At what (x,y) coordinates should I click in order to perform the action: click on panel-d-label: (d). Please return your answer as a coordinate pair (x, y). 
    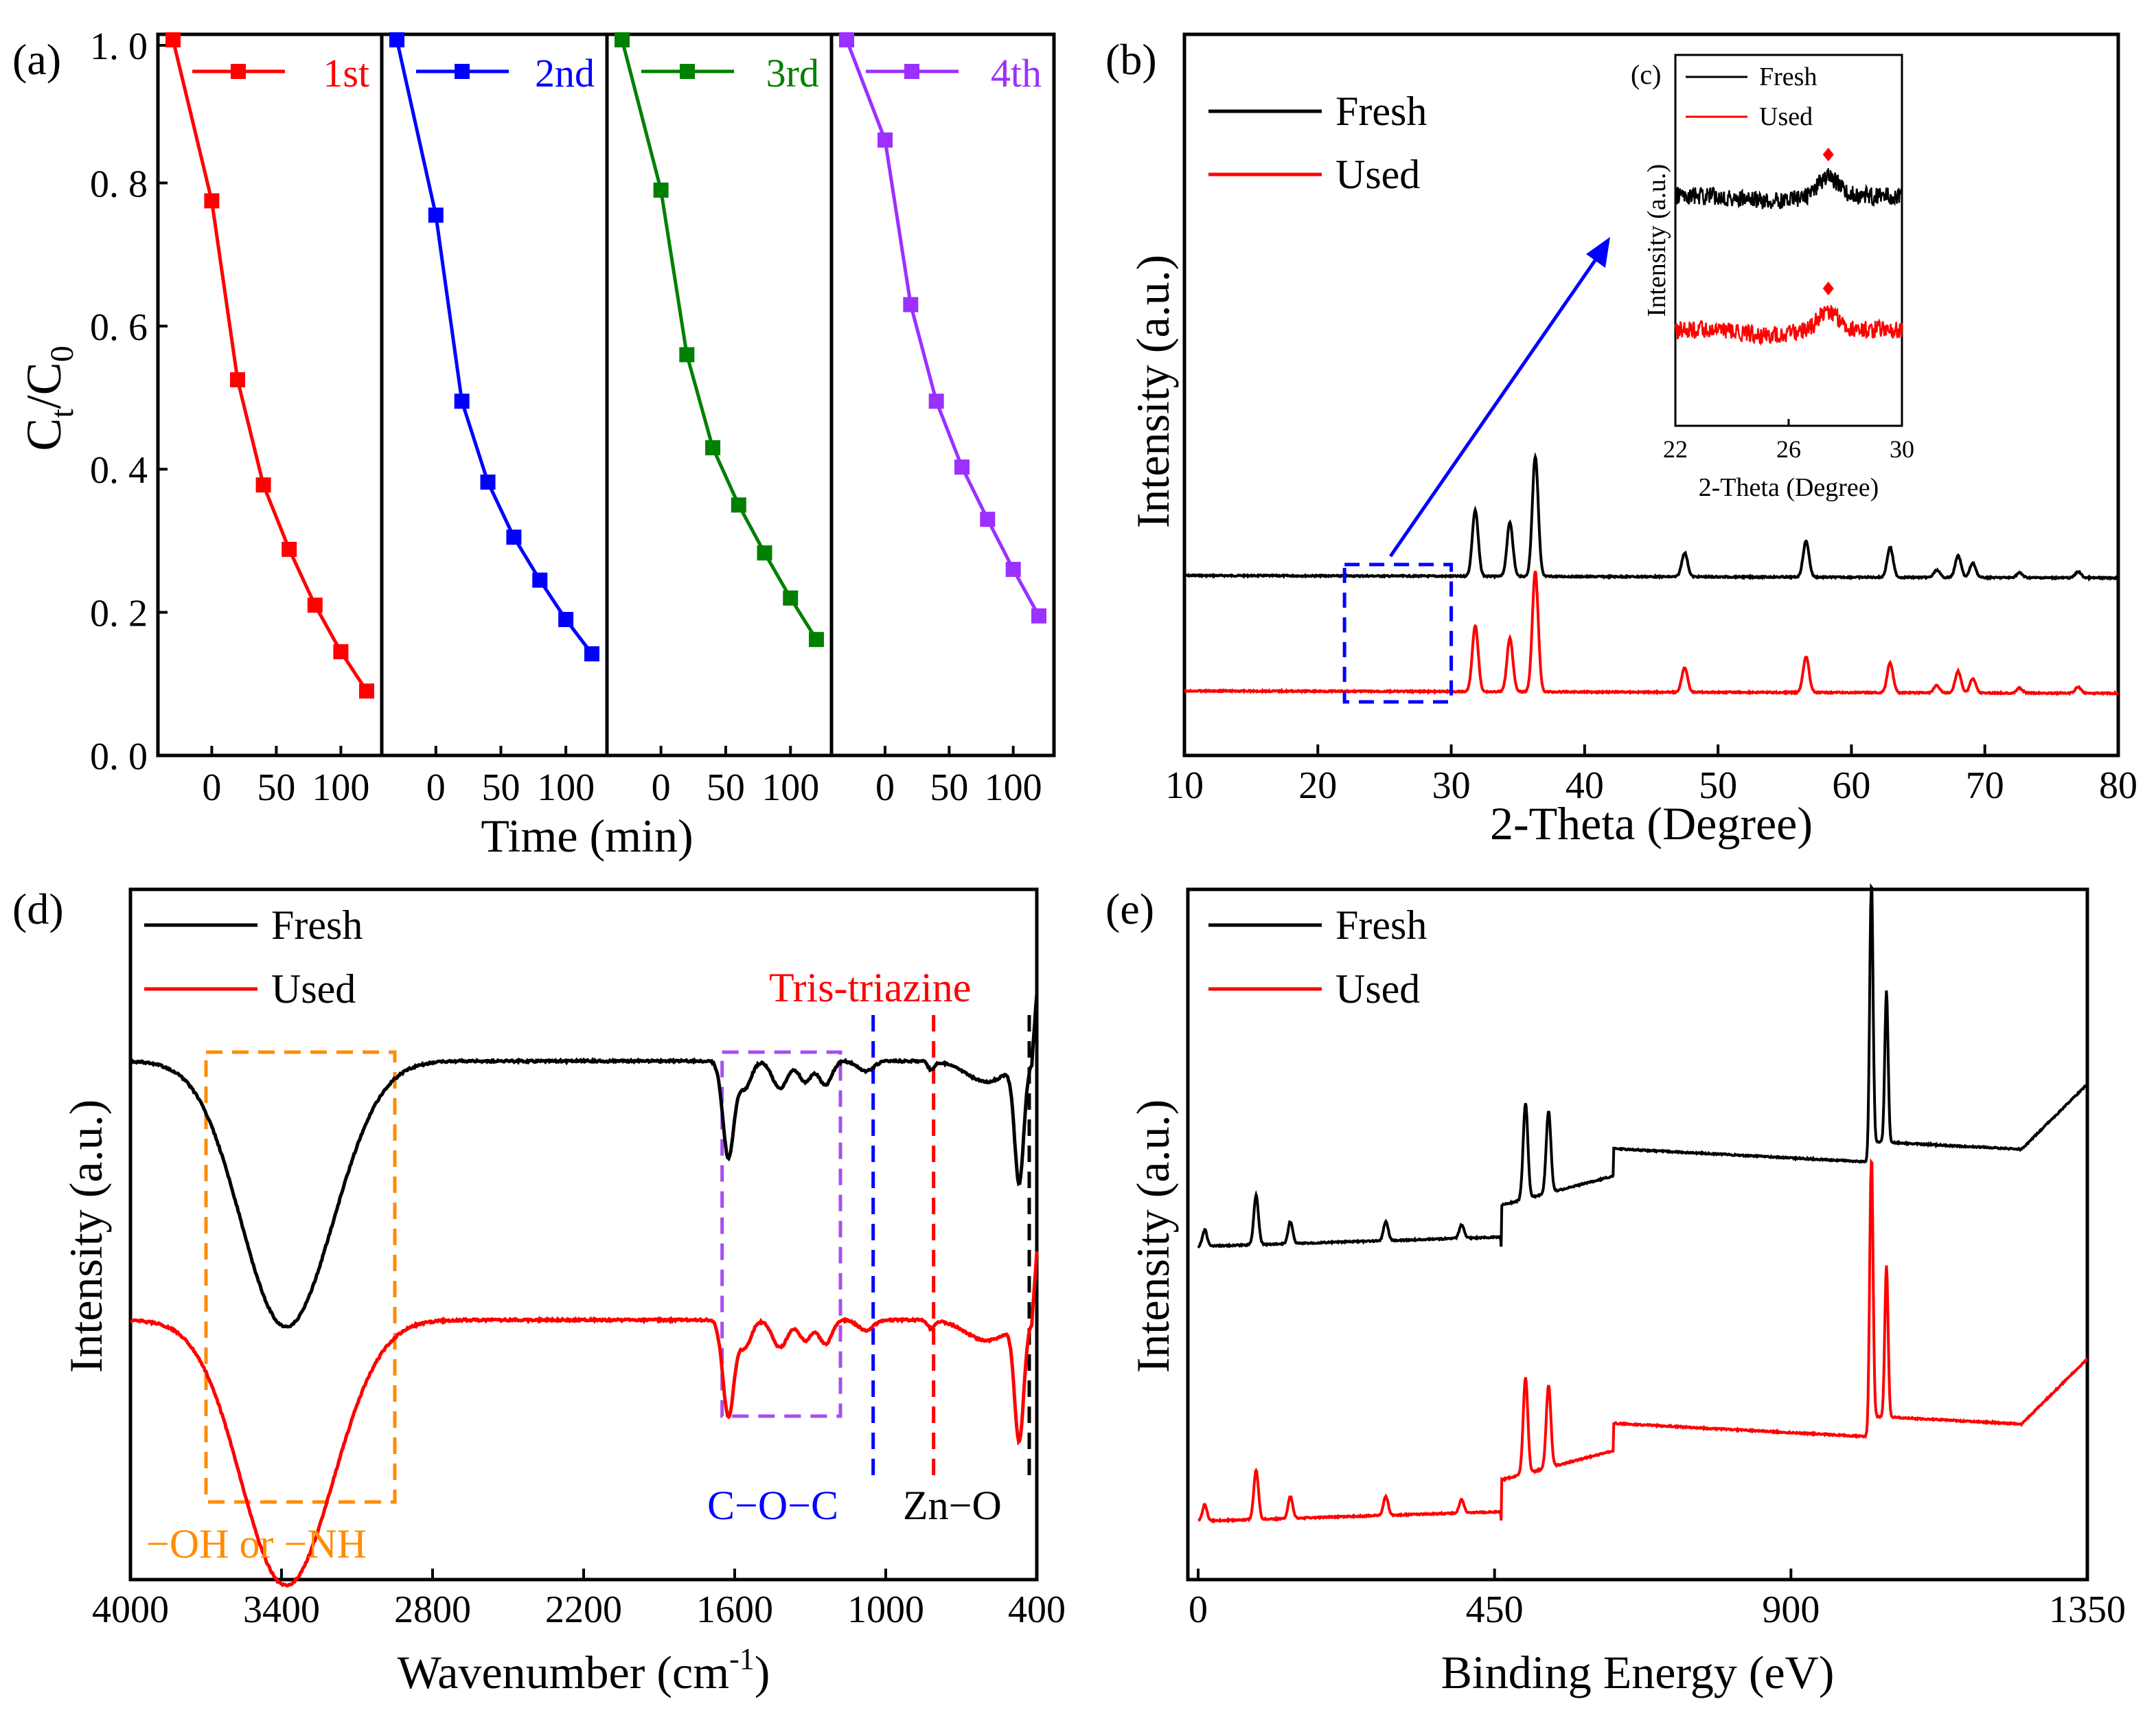
    Looking at the image, I should click on (38, 909).